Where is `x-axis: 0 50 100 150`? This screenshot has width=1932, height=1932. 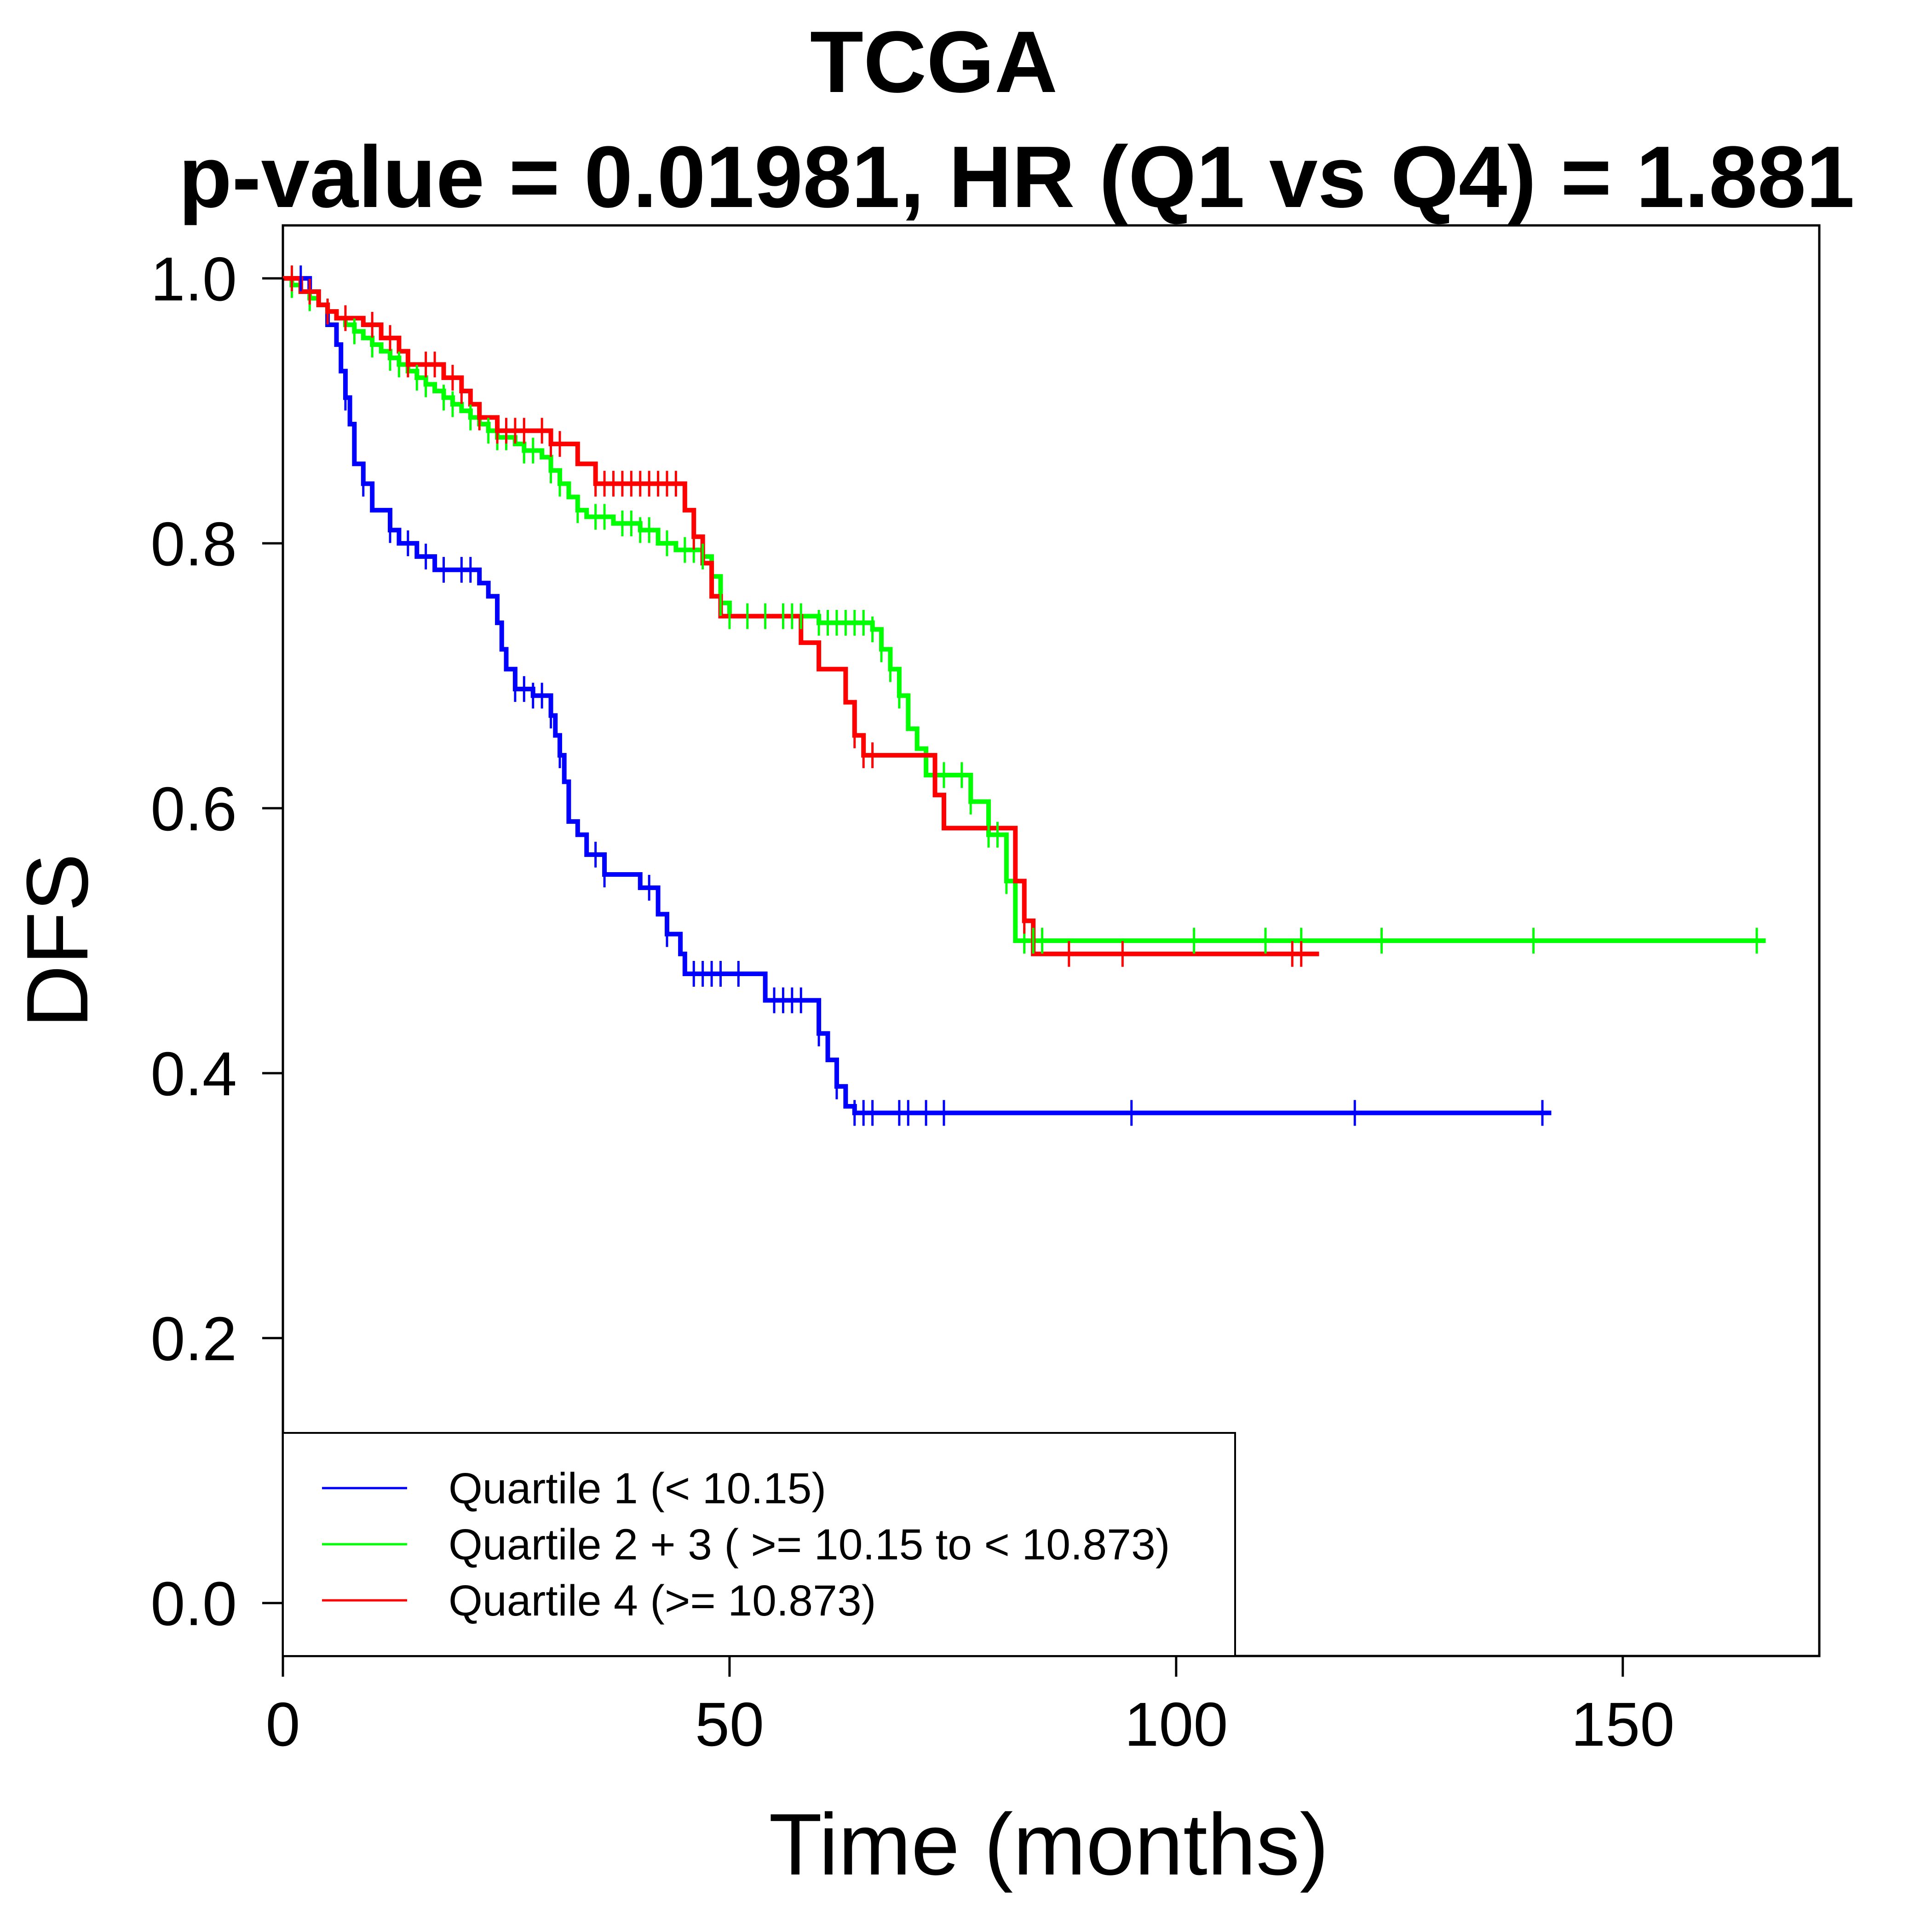 x-axis: 0 50 100 150 is located at coordinates (970, 1707).